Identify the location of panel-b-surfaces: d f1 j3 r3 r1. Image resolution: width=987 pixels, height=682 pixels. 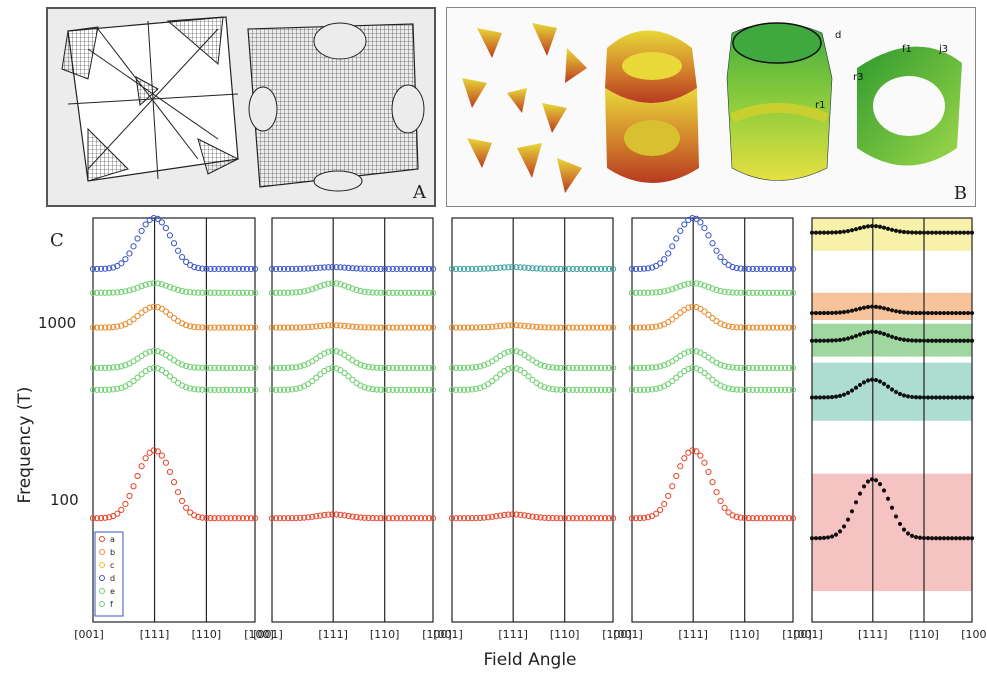
(712, 107).